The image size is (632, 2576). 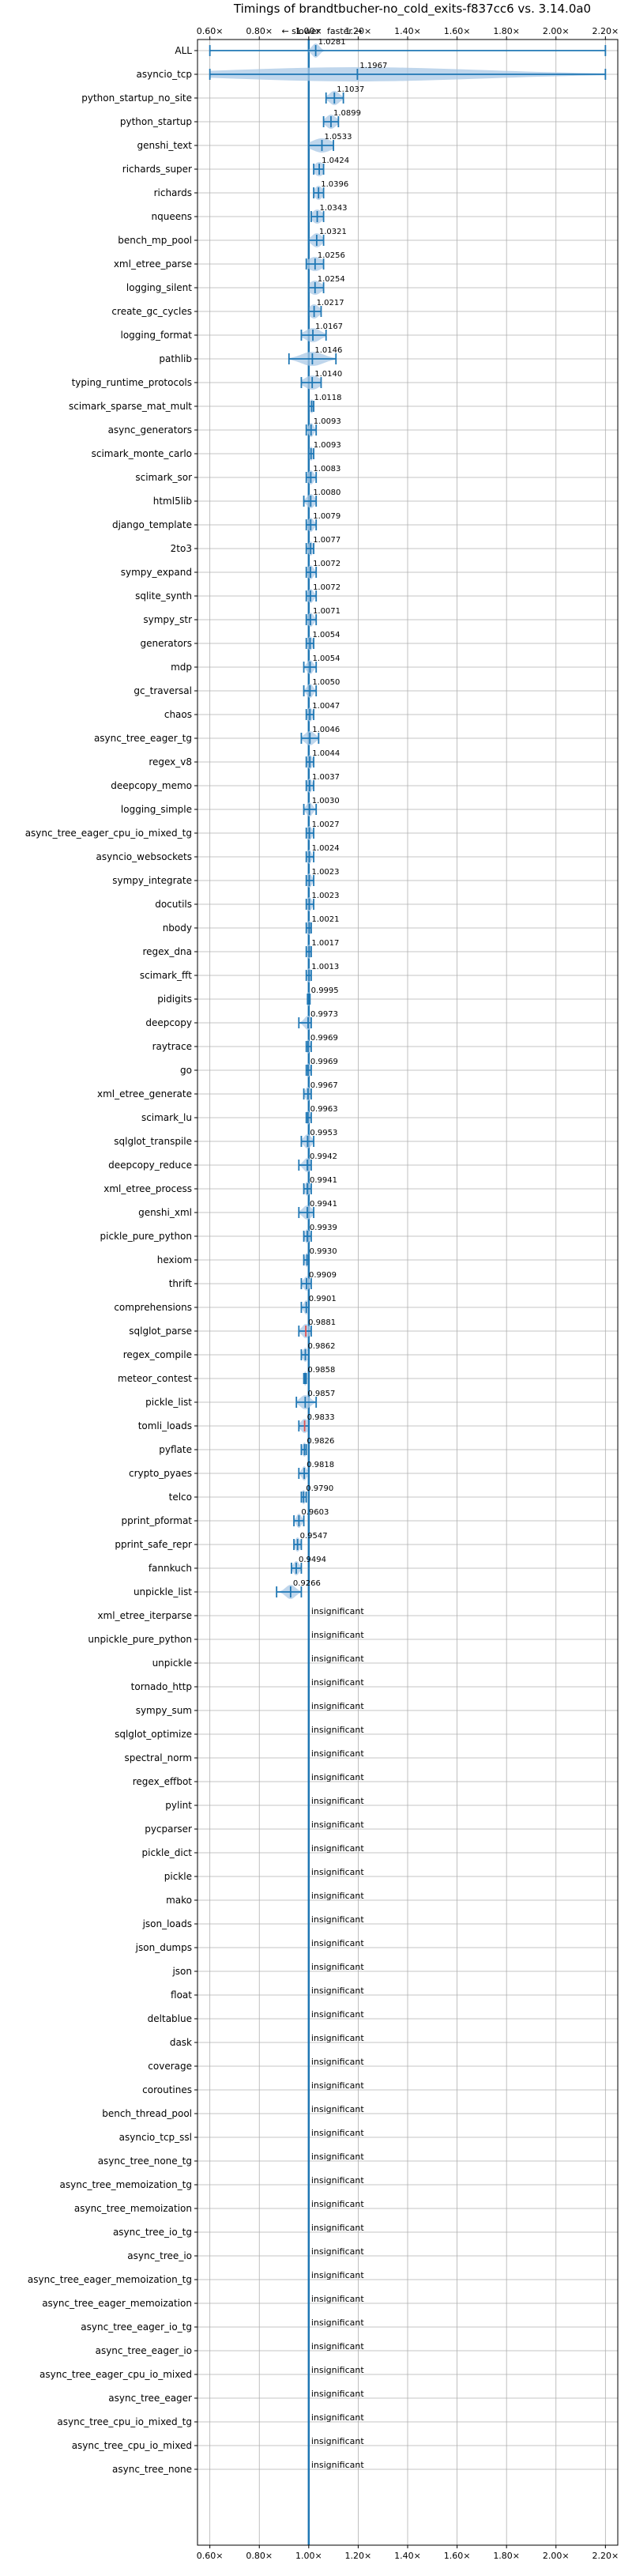 What do you see at coordinates (161, 1474) in the screenshot?
I see `benchmark-name-label: crypto_pyaes` at bounding box center [161, 1474].